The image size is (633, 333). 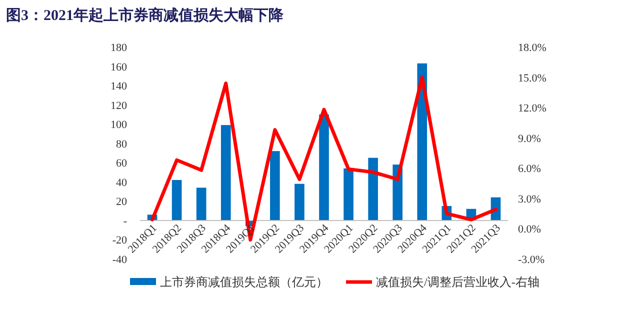 I want to click on y2-tick-label: 15.0%, so click(x=532, y=78).